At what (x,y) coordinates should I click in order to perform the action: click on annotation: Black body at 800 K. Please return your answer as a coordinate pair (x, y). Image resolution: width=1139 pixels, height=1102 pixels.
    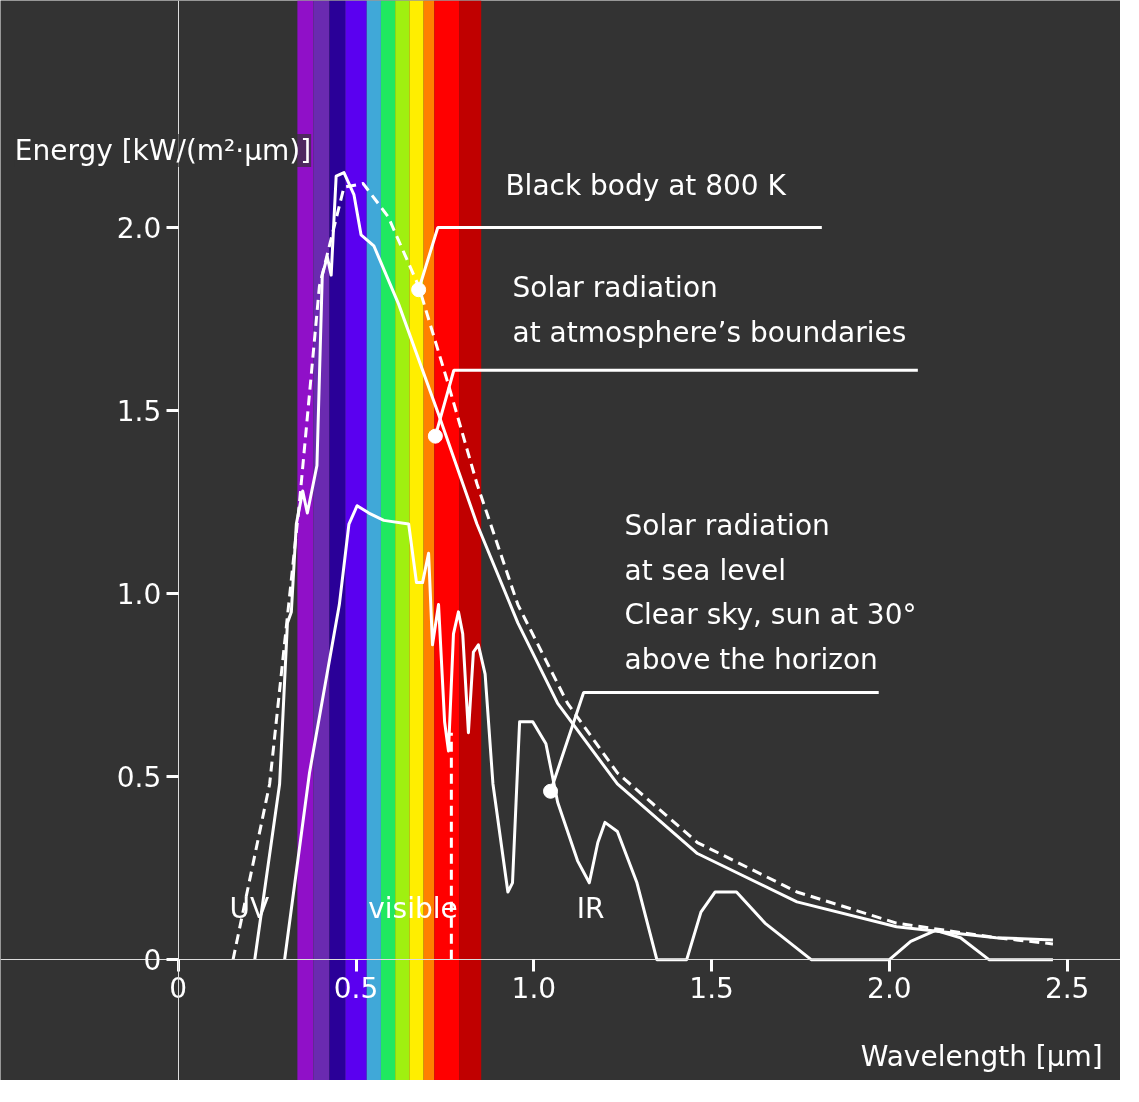
    Looking at the image, I should click on (646, 185).